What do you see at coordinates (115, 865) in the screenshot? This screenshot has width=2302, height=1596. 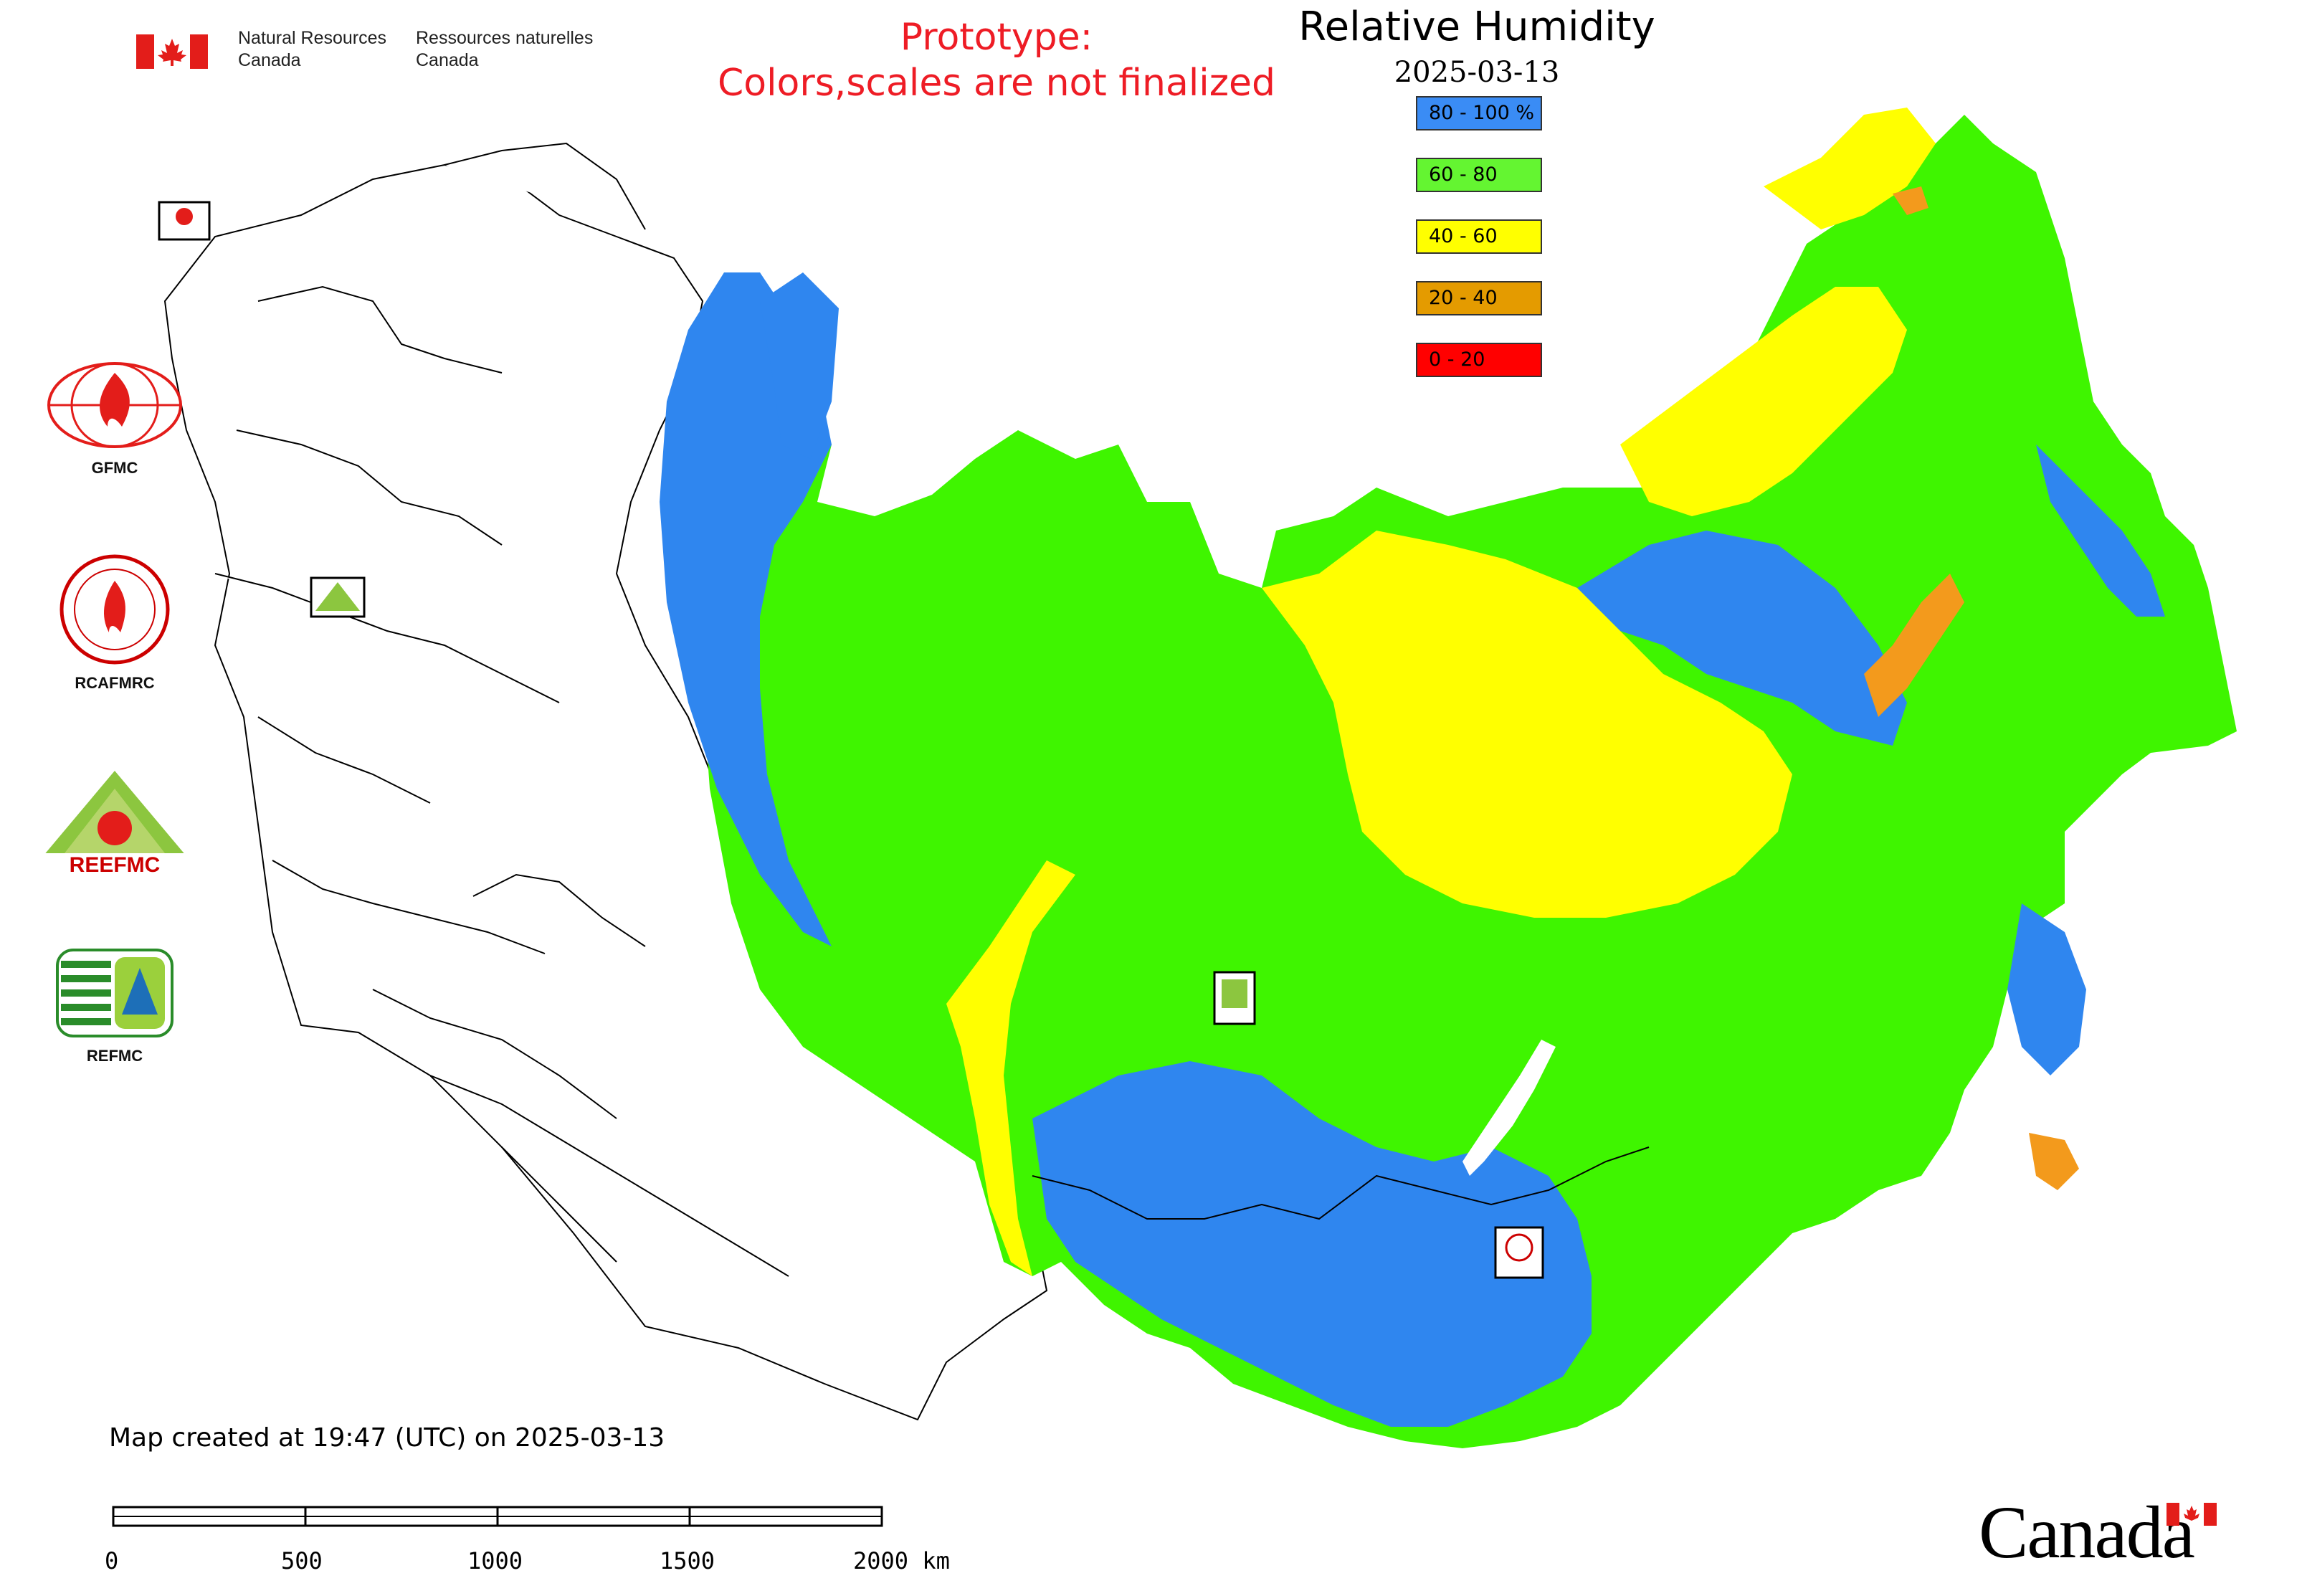 I see `logo-reefmc-label: REEFMC` at bounding box center [115, 865].